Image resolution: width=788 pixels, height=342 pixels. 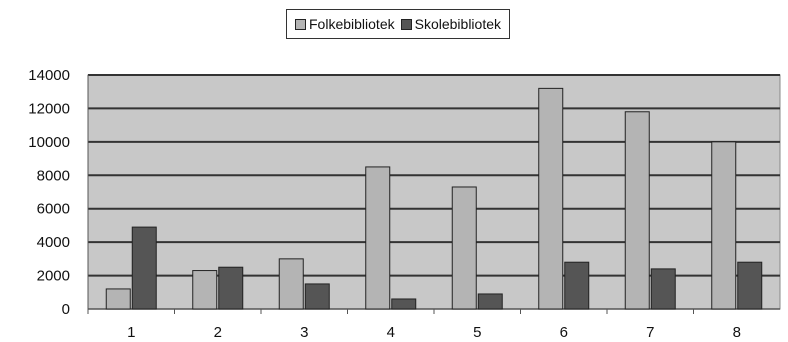 I want to click on x-tick-label: 4, so click(x=391, y=332).